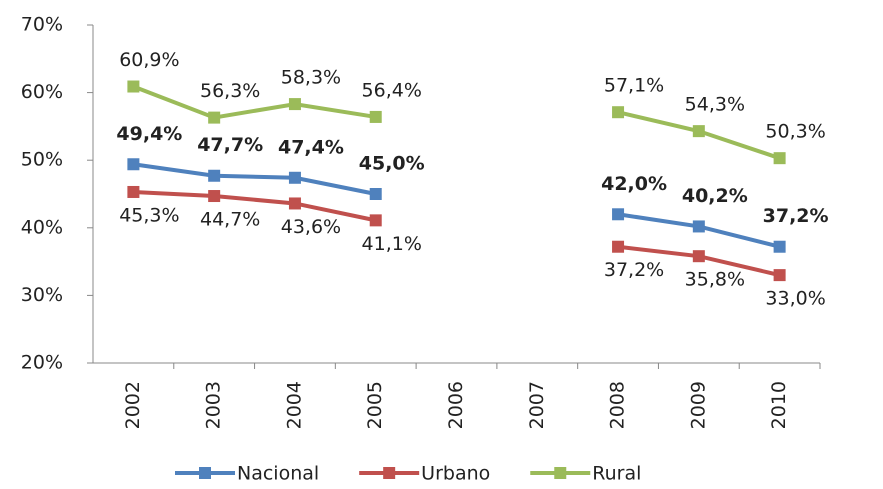 This screenshot has width=883, height=489. Describe the element at coordinates (715, 105) in the screenshot. I see `data-label: 54,3%` at that location.